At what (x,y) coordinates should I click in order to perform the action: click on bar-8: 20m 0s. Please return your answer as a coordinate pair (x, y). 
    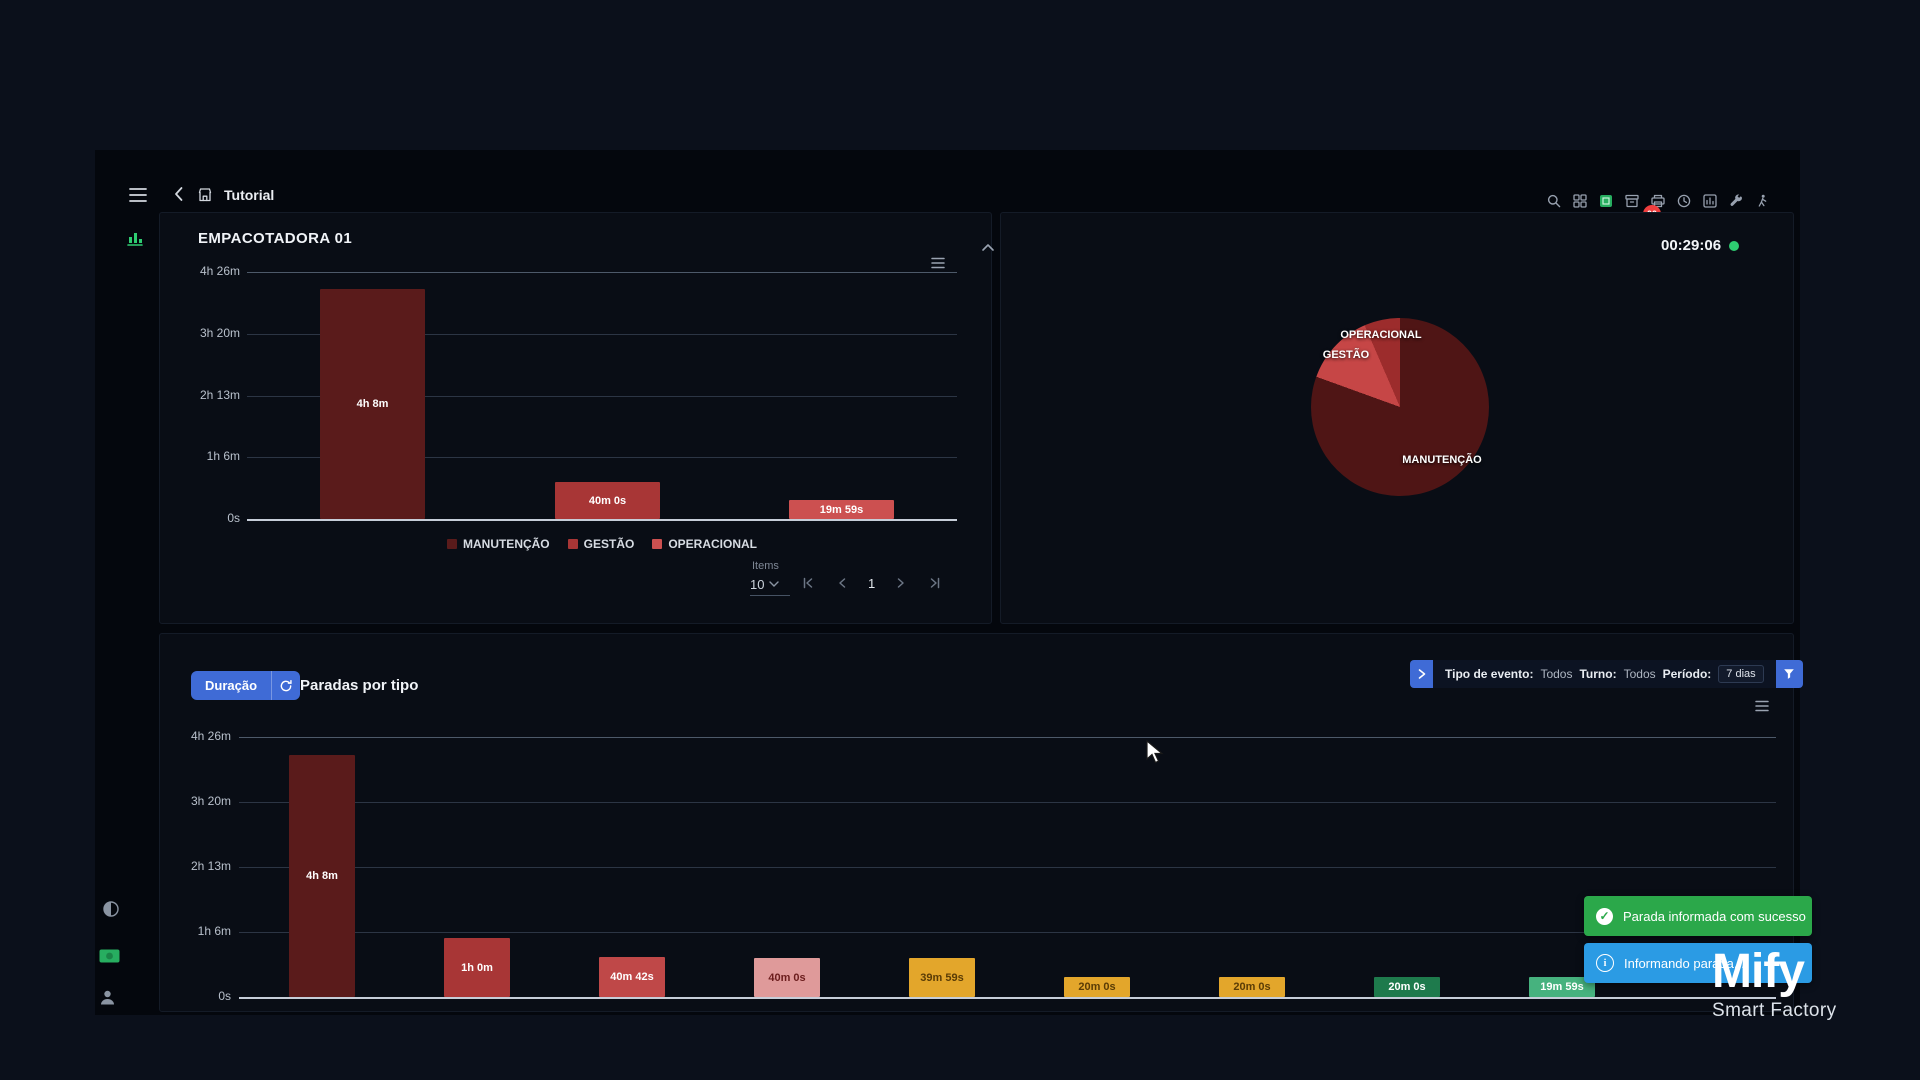
    Looking at the image, I should click on (1407, 987).